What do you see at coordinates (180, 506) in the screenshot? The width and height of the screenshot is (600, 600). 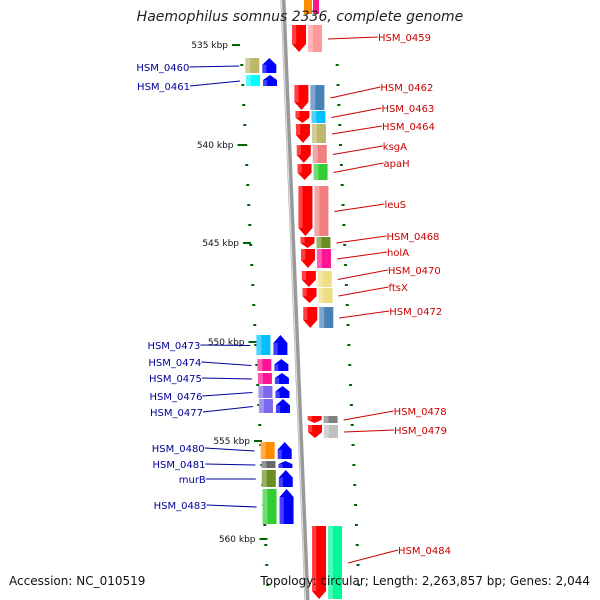 I see `gene-label: HSM_0483` at bounding box center [180, 506].